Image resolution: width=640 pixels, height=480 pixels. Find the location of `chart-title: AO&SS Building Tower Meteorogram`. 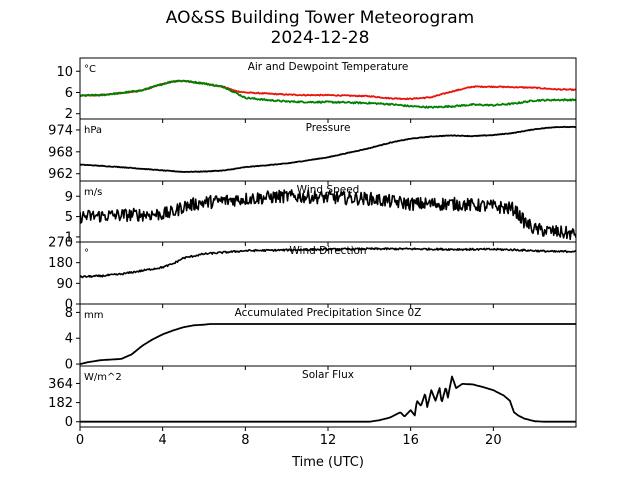

chart-title: AO&SS Building Tower Meteorogram is located at coordinates (320, 18).